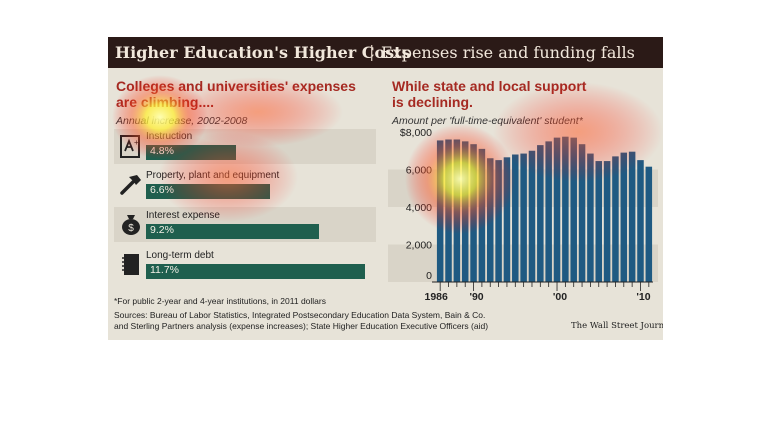 The image size is (770, 434). Describe the element at coordinates (182, 121) in the screenshot. I see `left-subheading: Annual increase, 2002-2008` at that location.